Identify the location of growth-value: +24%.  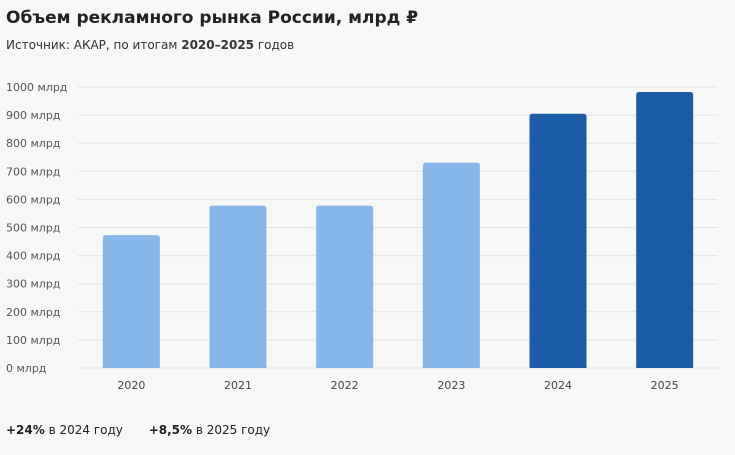
(25, 430).